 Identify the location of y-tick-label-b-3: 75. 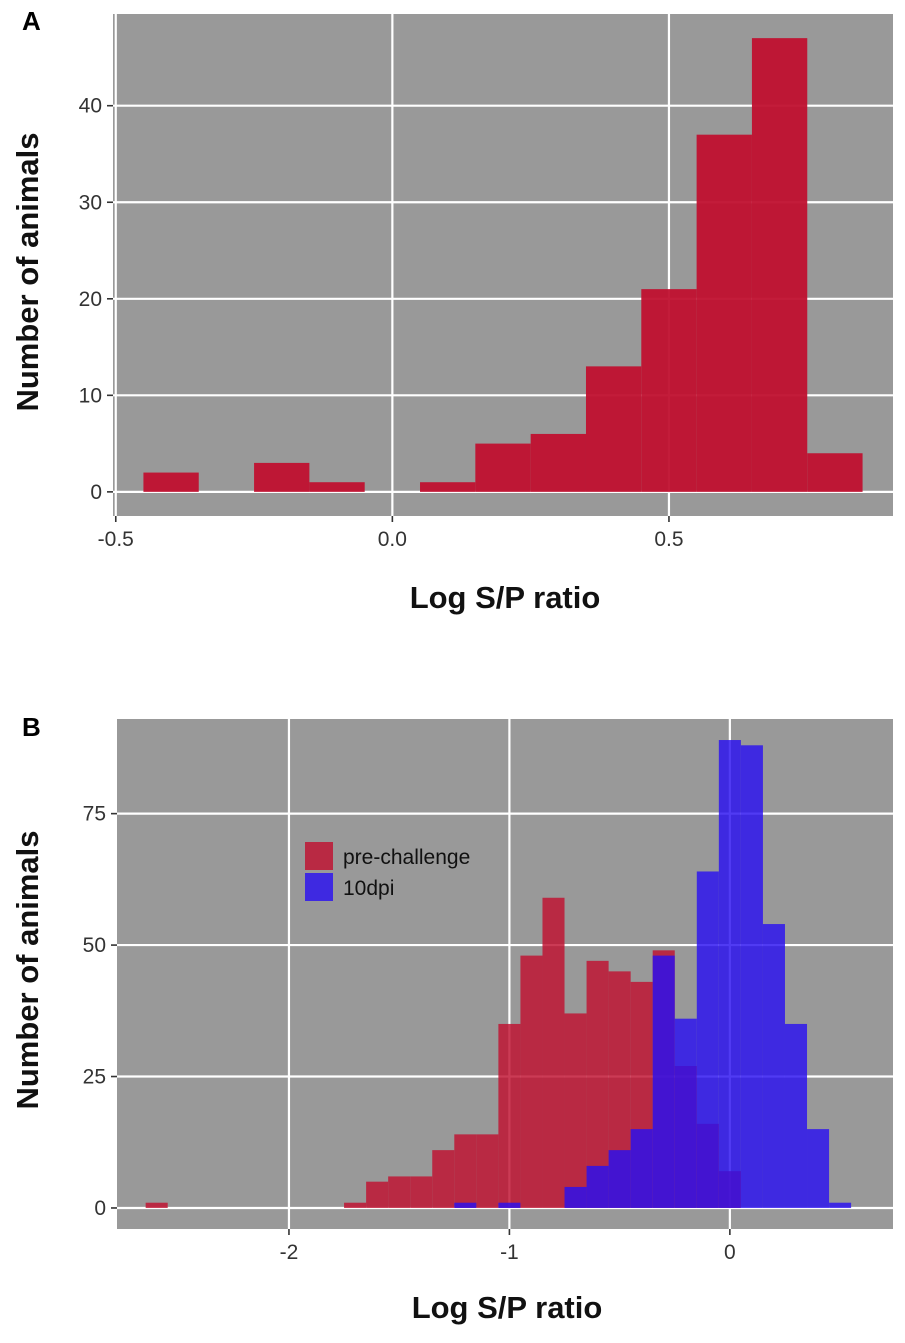
(94, 814).